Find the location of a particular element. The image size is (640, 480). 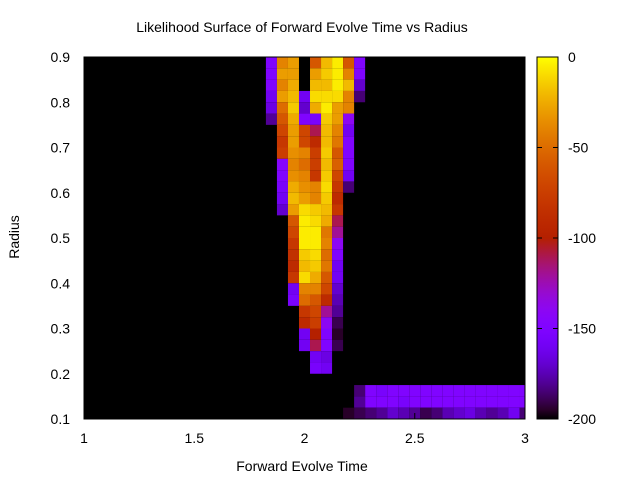

x-tick-label: 1.5 is located at coordinates (195, 438).